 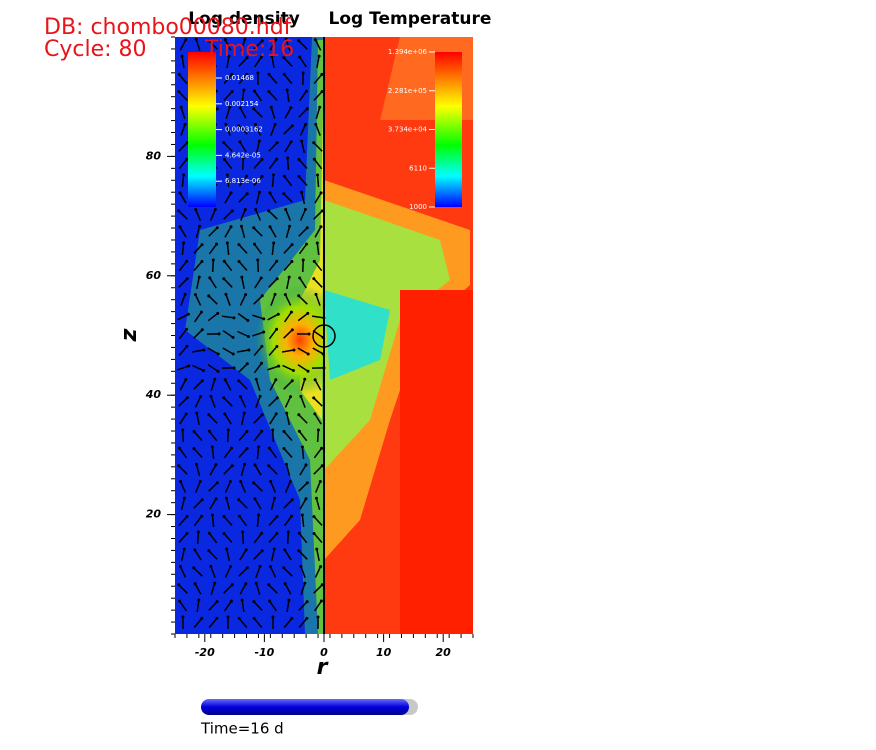 What do you see at coordinates (410, 19) in the screenshot?
I see `temperature-title: Log Temperature` at bounding box center [410, 19].